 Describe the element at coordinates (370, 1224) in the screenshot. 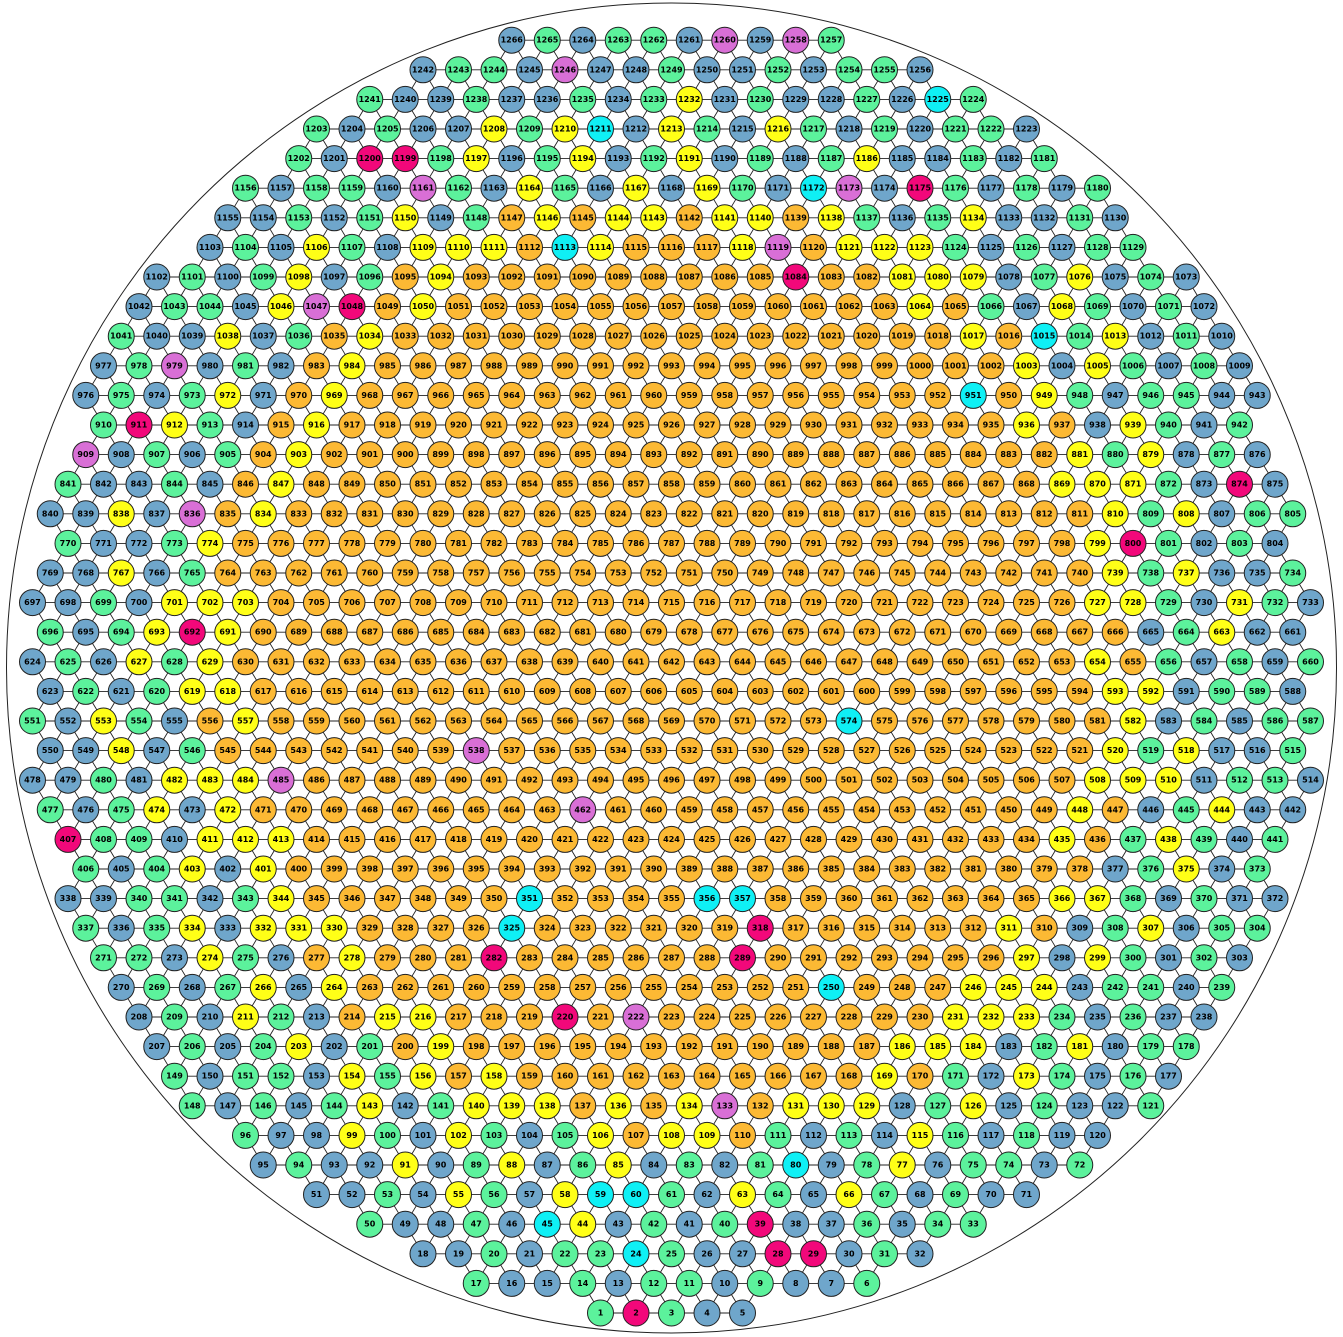

I see `node-label: 50` at that location.